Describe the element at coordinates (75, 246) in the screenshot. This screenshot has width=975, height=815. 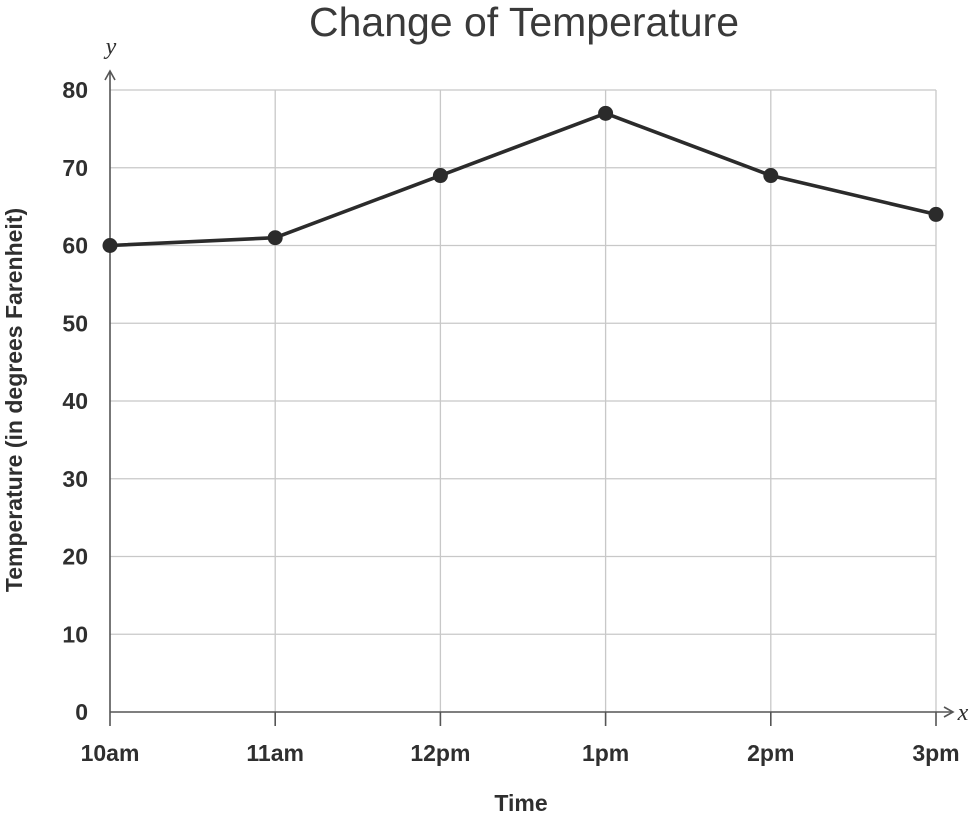
I see `y-tick-label: 60` at that location.